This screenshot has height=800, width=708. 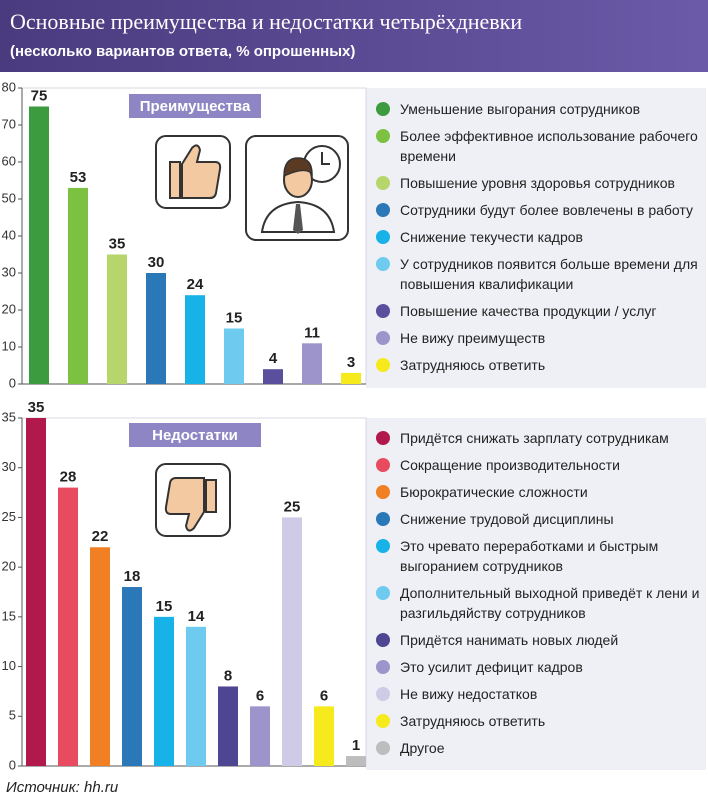 I want to click on panel-label: Преимущества, so click(x=195, y=106).